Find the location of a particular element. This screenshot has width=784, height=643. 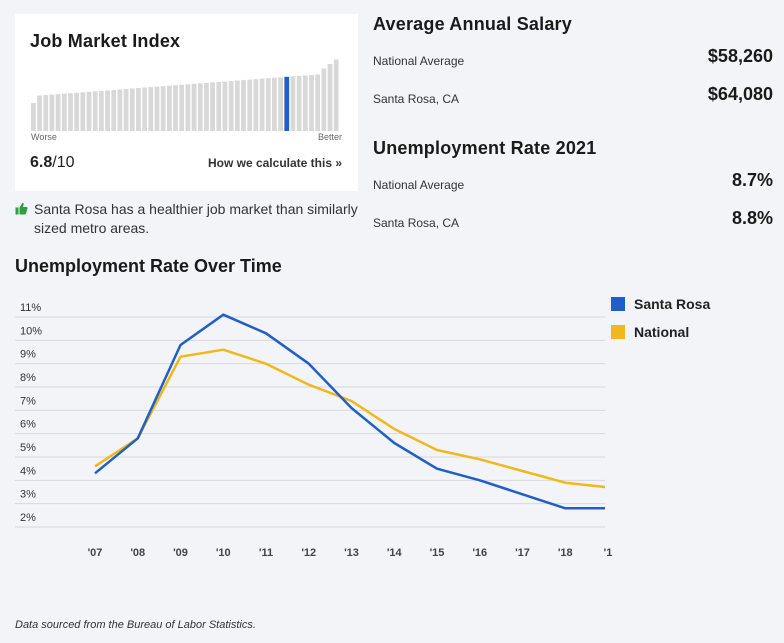

salary-national-value: $58,260 is located at coordinates (740, 56).